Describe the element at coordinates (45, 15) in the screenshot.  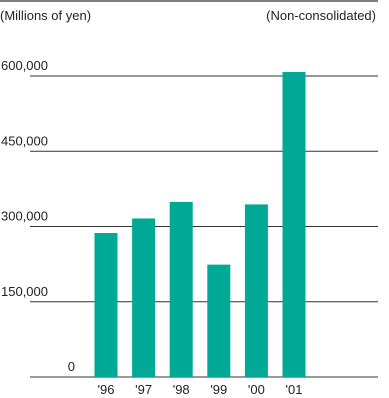
I see `unit-label: (Millions of yen)` at that location.